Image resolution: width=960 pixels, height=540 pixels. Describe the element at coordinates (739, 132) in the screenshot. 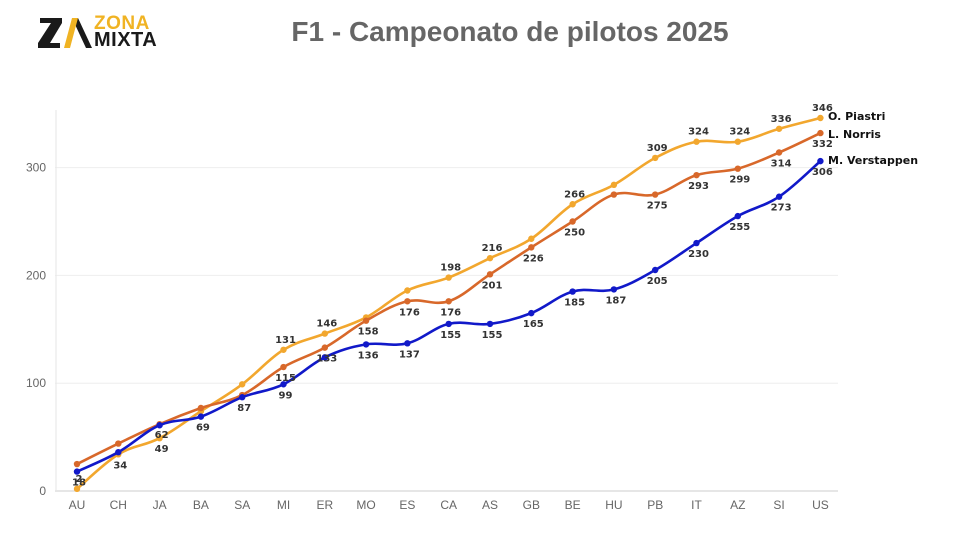

I see `data-label: 324` at that location.